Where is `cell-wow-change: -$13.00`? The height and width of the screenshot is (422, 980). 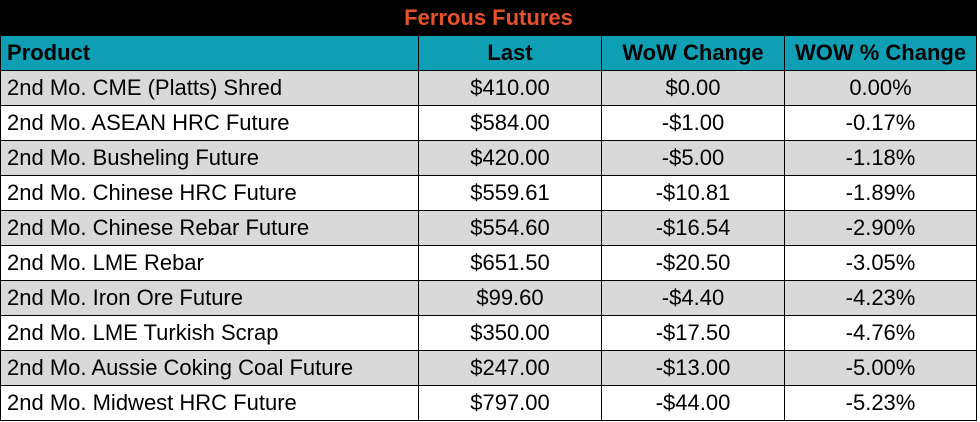
cell-wow-change: -$13.00 is located at coordinates (693, 368).